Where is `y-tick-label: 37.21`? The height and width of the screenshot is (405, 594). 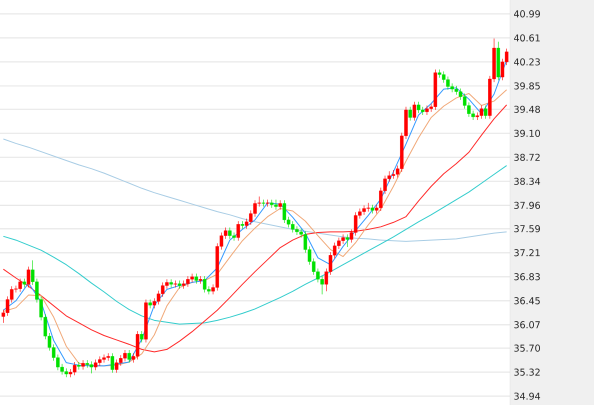
y-tick-label: 37.21 is located at coordinates (527, 252).